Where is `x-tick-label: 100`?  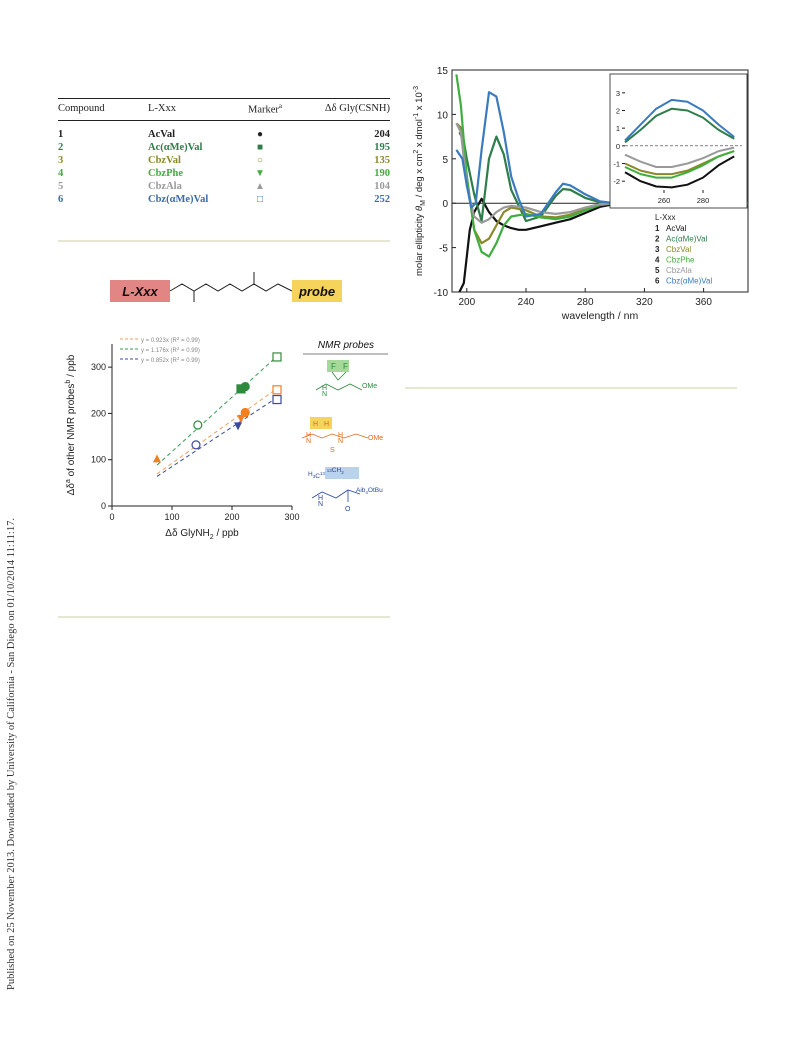 x-tick-label: 100 is located at coordinates (171, 517).